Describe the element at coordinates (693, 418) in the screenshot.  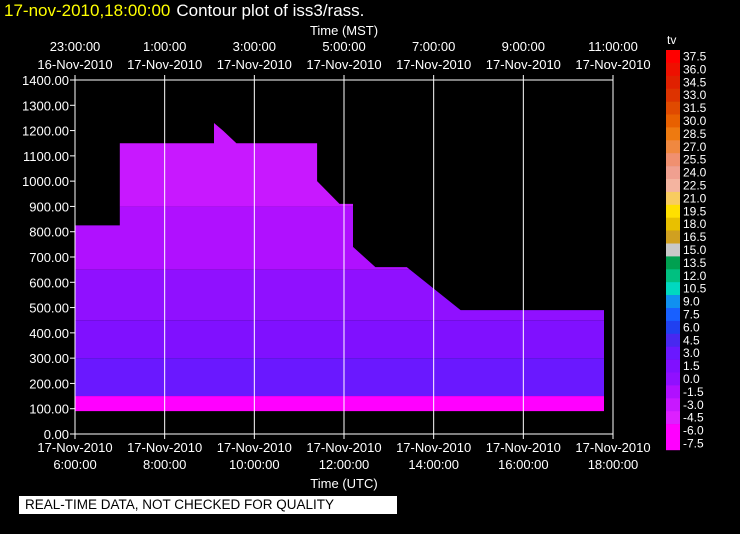
I see `colorbar-tick-label: -4.5` at that location.